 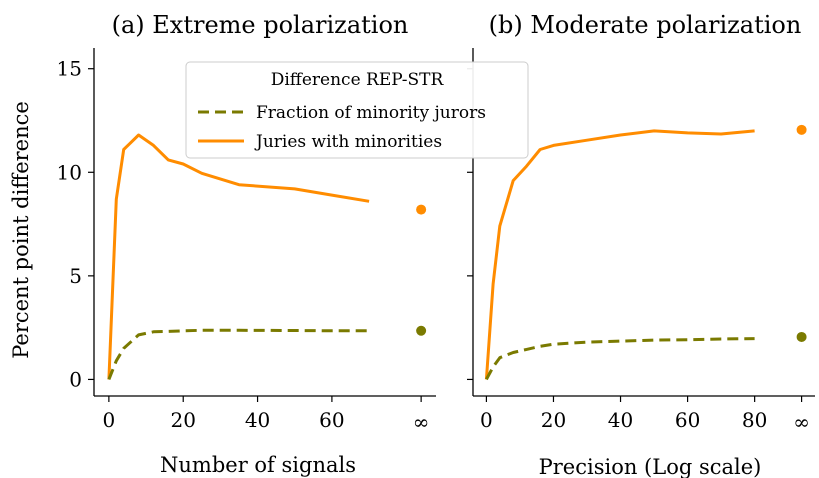 I want to click on panel-b-xtick-label: 80, so click(x=754, y=420).